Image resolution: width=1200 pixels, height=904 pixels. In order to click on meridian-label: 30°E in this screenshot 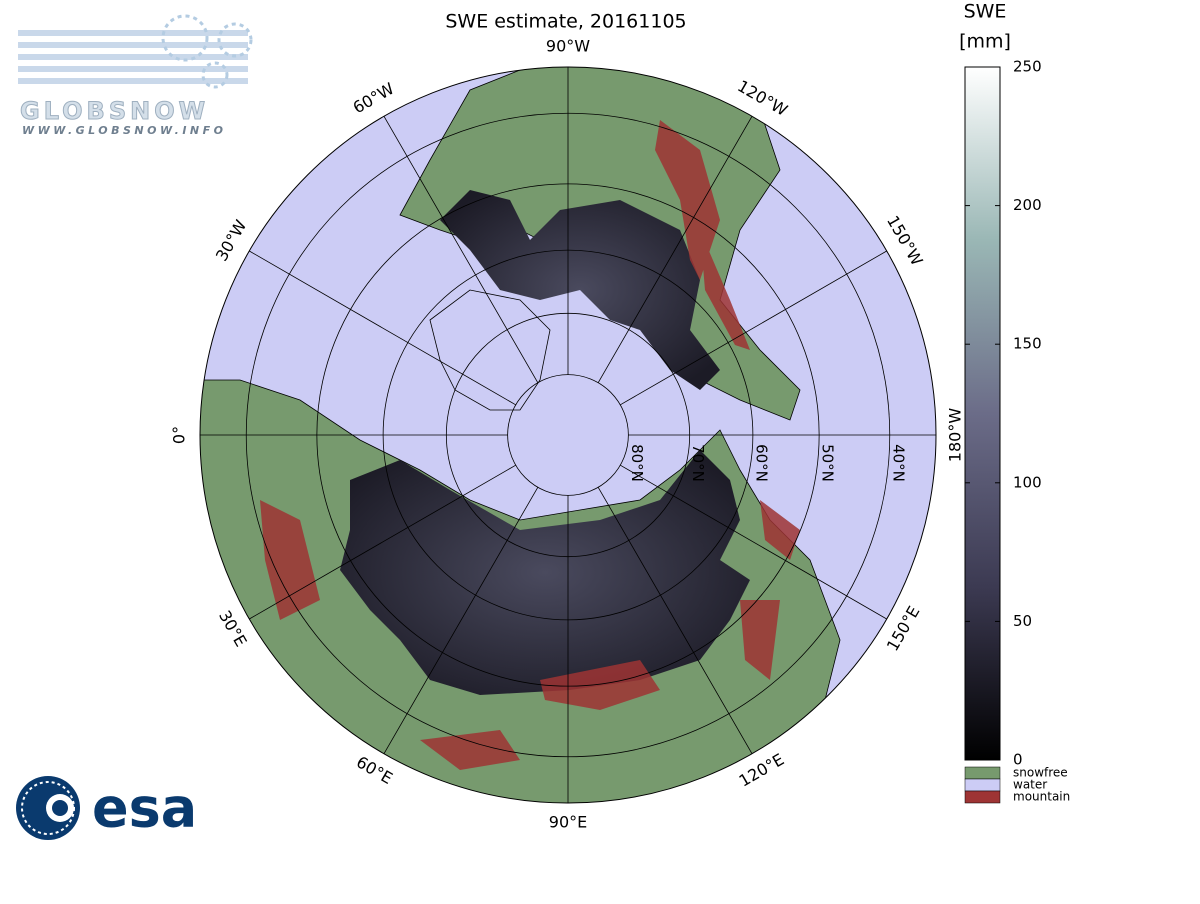, I will do `click(233, 628)`.